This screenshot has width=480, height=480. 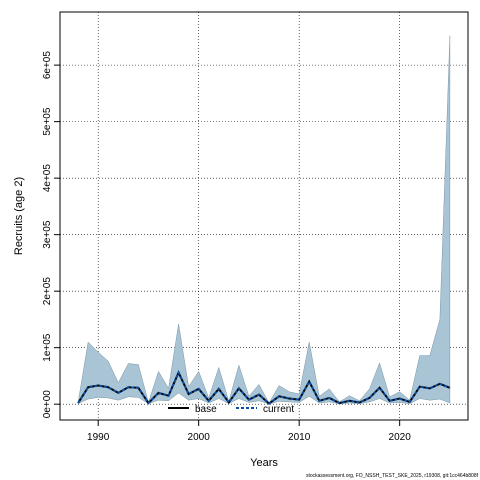 What do you see at coordinates (264, 463) in the screenshot?
I see `x-axis-title: Years` at bounding box center [264, 463].